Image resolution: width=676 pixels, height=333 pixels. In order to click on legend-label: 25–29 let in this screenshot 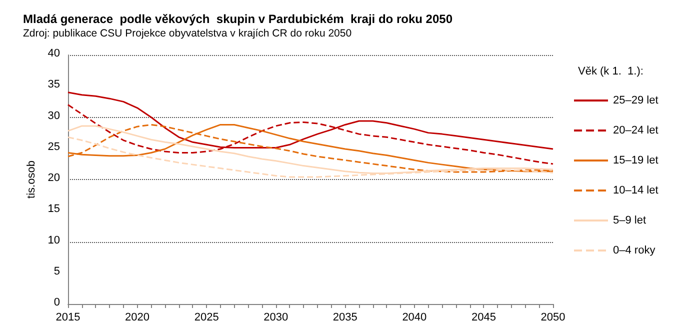, I will do `click(635, 100)`.